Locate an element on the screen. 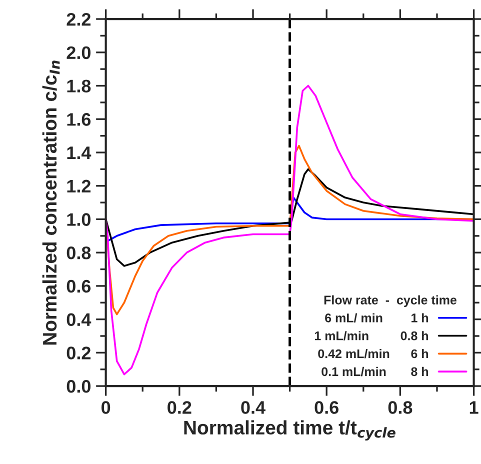 The height and width of the screenshot is (464, 481). x-tick-label: 0.6 is located at coordinates (326, 407).